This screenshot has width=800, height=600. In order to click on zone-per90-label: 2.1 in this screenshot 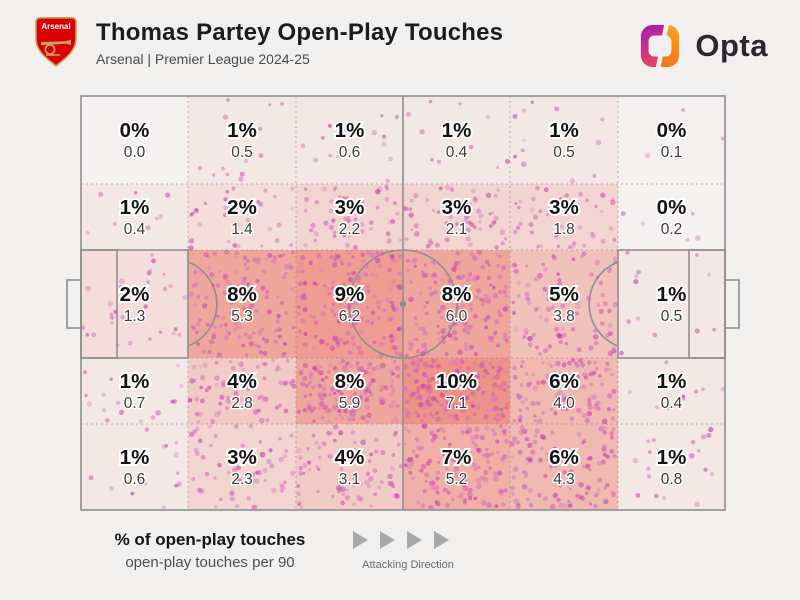, I will do `click(457, 229)`.